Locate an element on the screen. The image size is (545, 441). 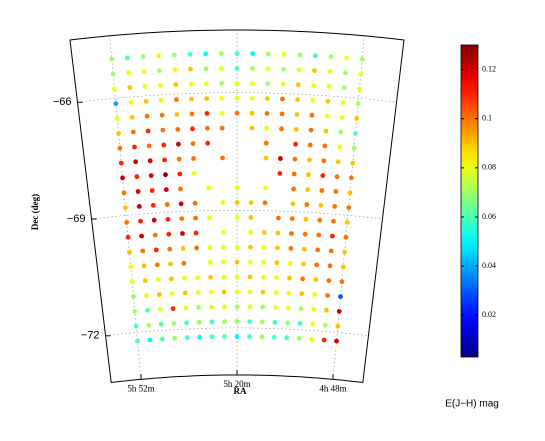
colorbar-label: E(J−H) mag is located at coordinates (472, 404).